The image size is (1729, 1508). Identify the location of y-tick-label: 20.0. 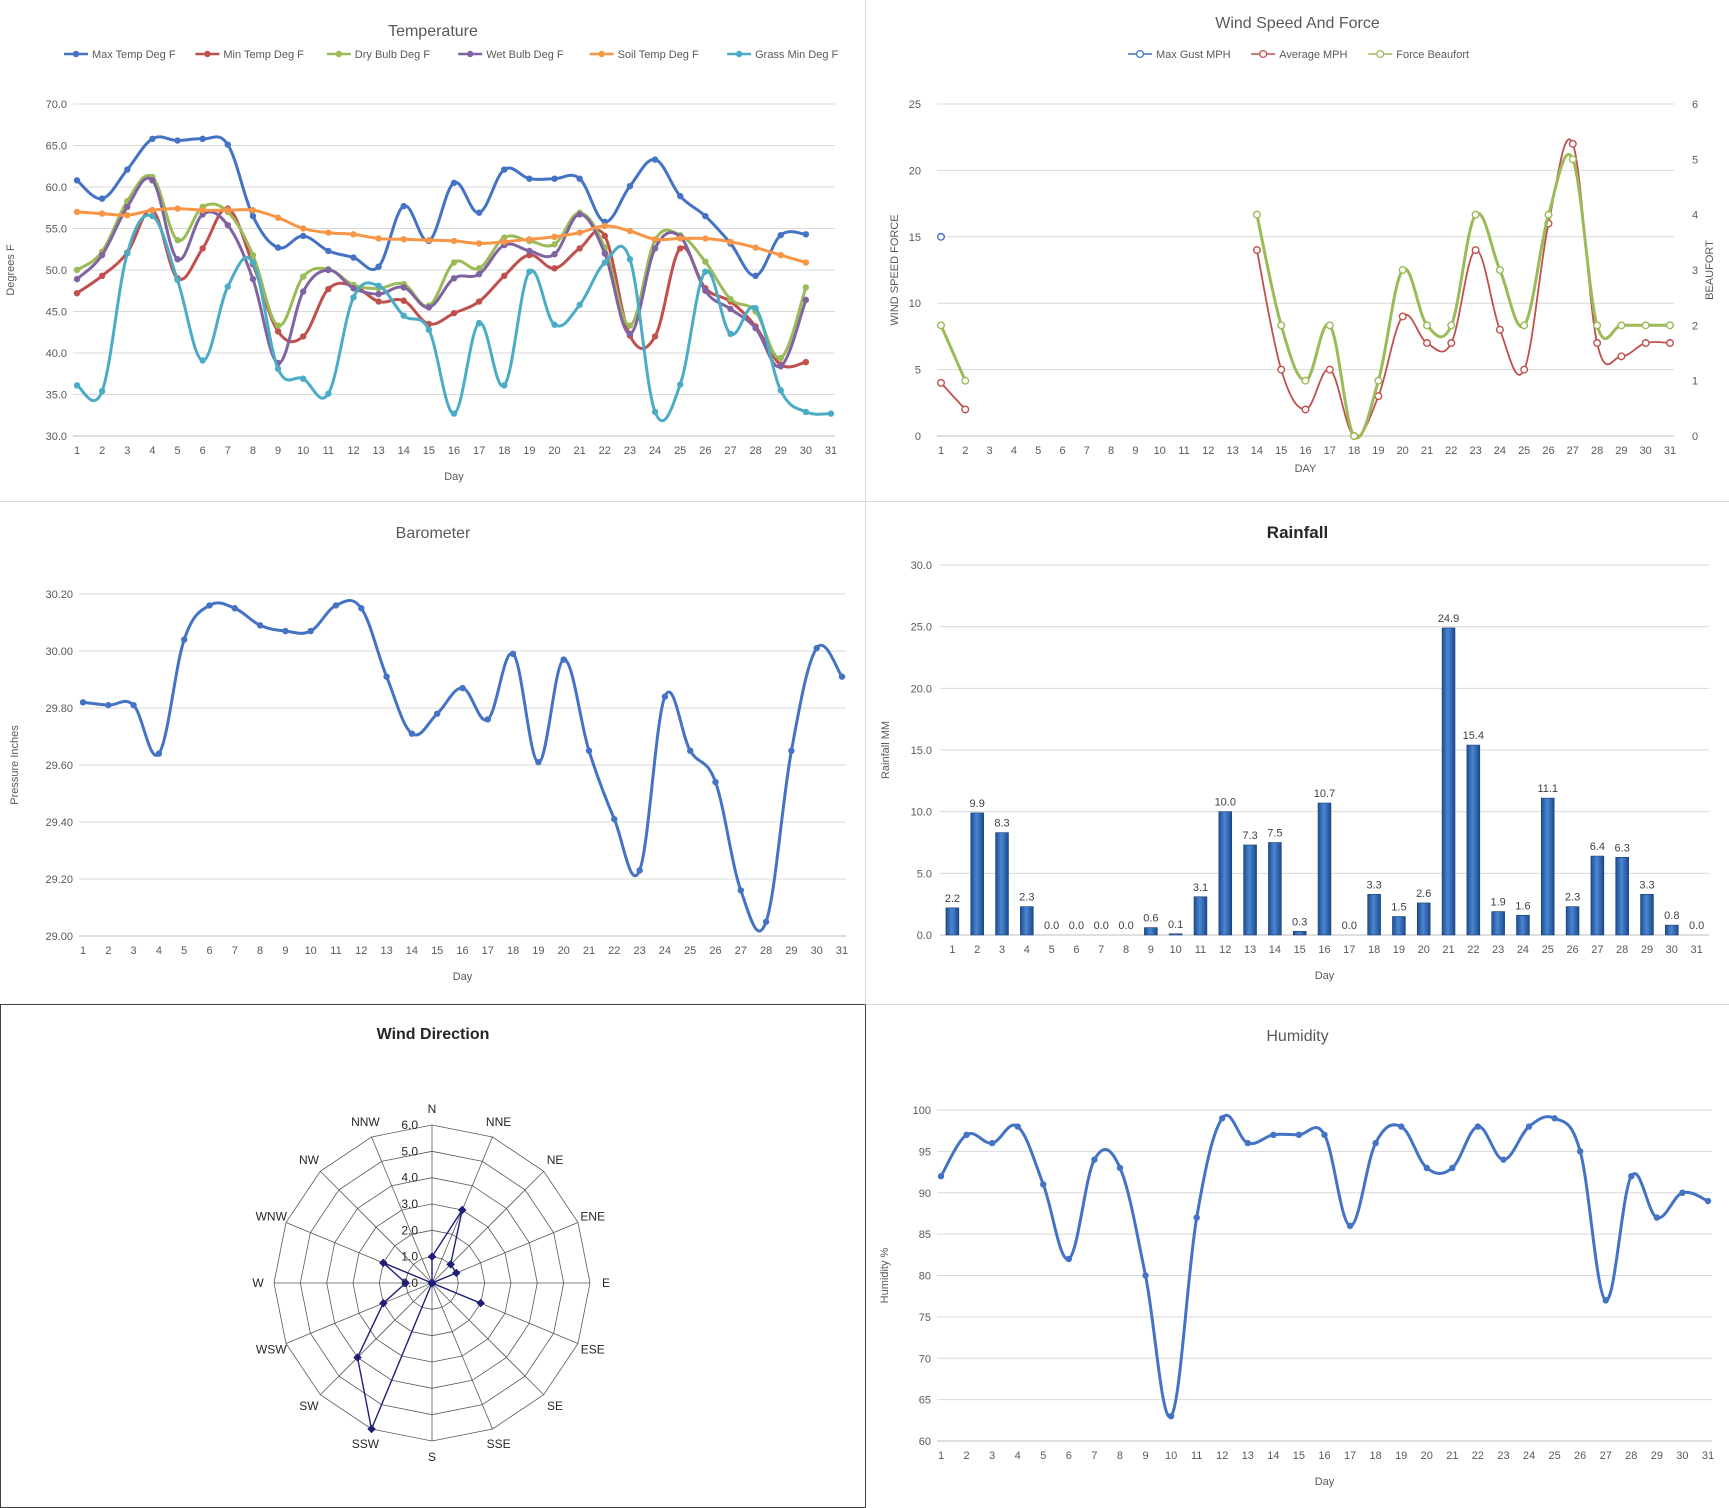
(921, 689).